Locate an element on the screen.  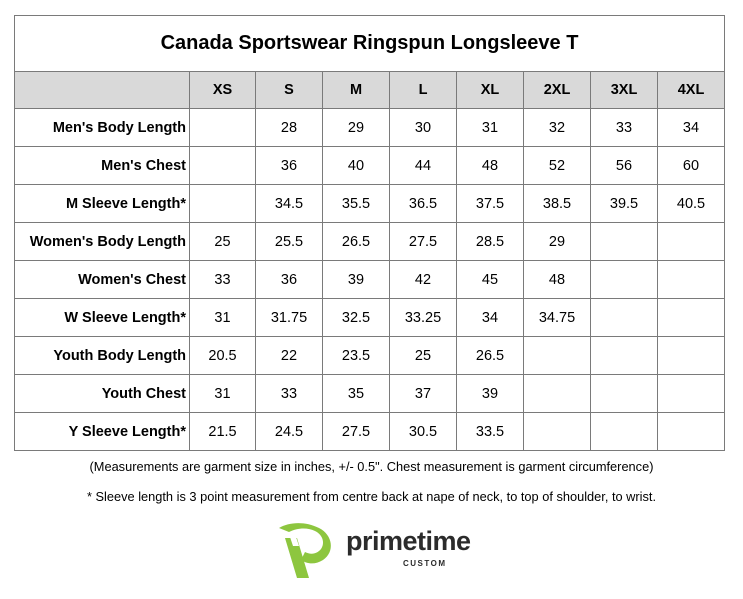
logo-subtext: CUSTOM is located at coordinates (425, 563).